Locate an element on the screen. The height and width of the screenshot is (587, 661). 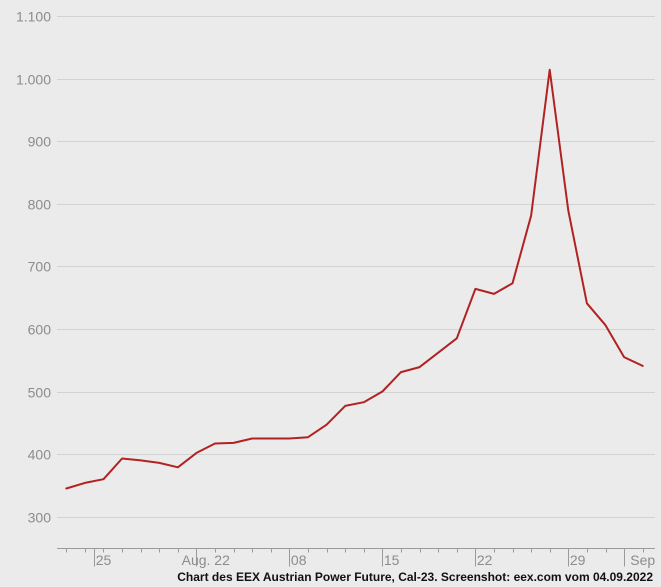
y-tick-label-1100: 1.100 is located at coordinates (33, 17).